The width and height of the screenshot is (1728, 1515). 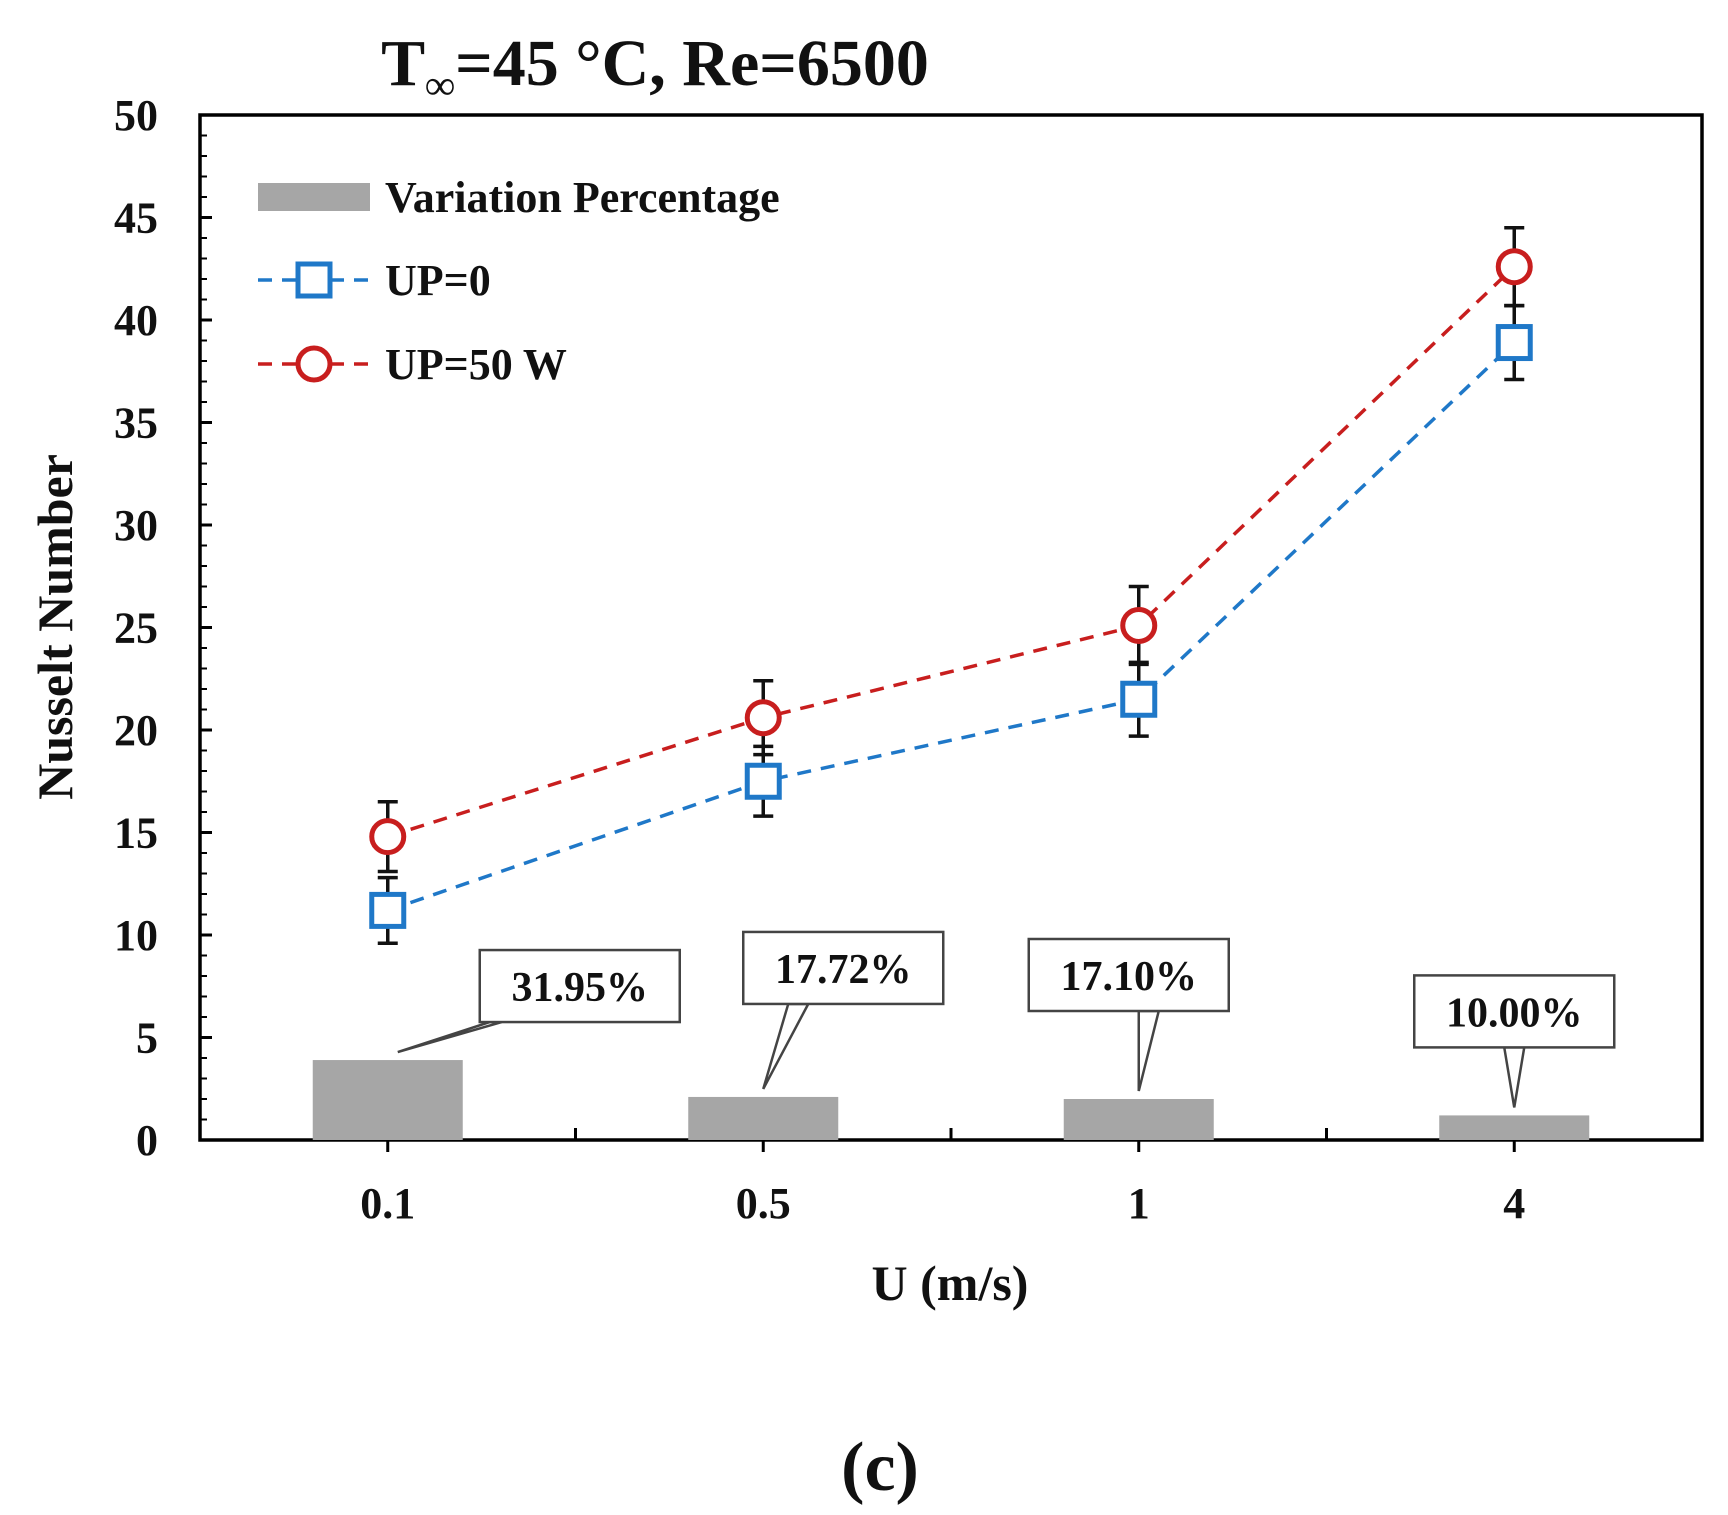 I want to click on legend-label: Variation Percentage, so click(x=582, y=197).